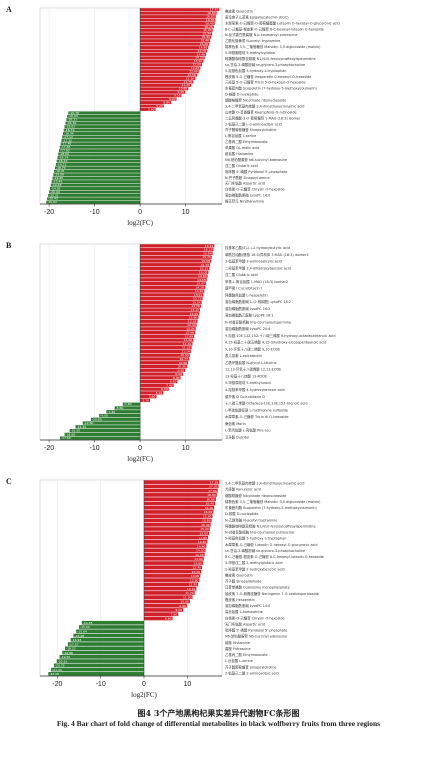 Image resolution: width=437 pixels, height=767 pixels. What do you see at coordinates (206, 257) in the screenshot?
I see `bar-value-label: 15.76` at bounding box center [206, 257].